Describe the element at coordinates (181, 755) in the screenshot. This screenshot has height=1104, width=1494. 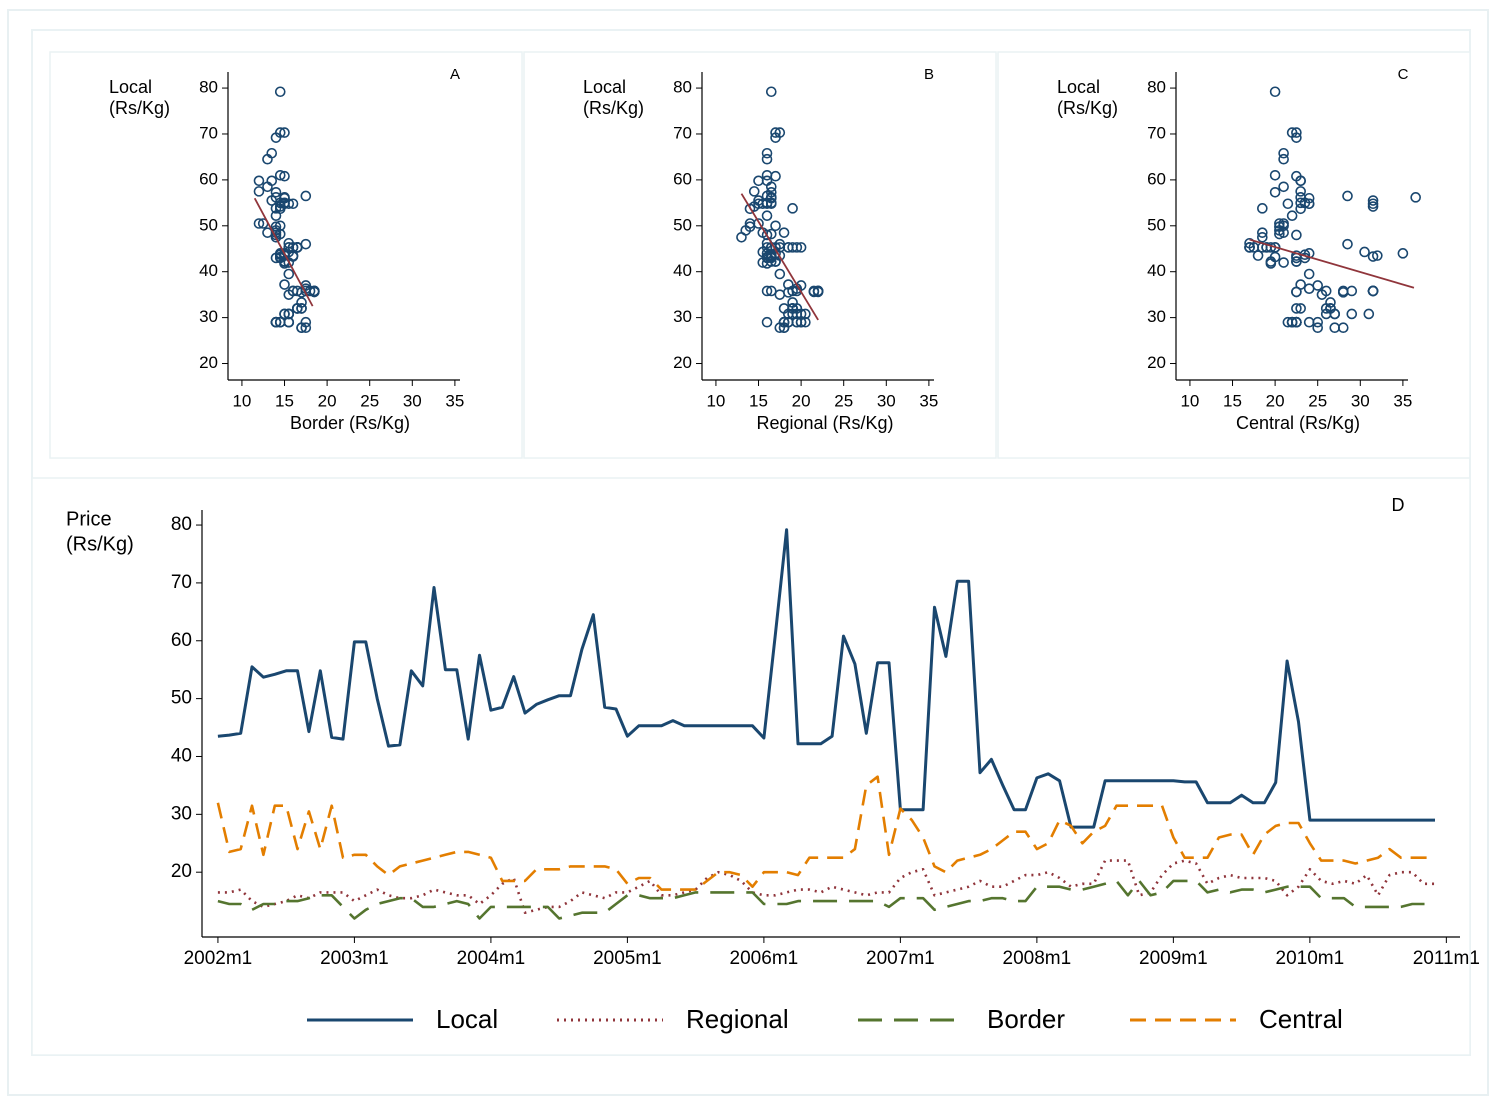
I see `y-tick-label: 40` at that location.